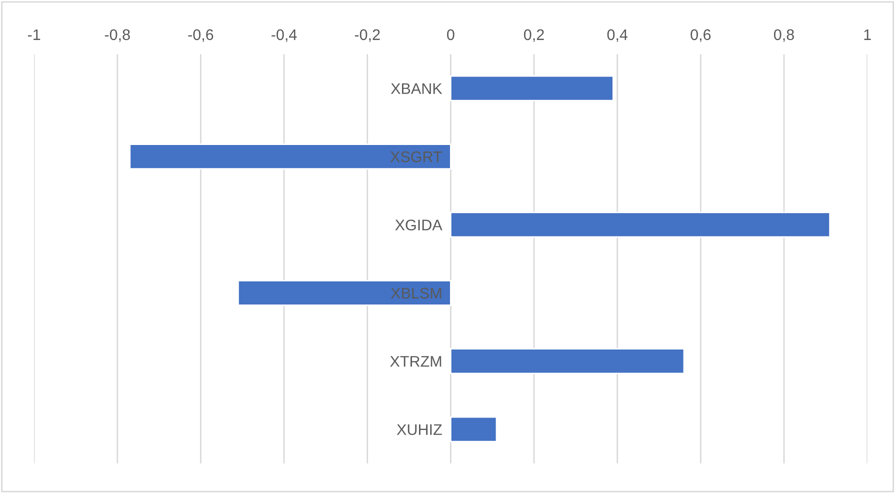  Describe the element at coordinates (534, 35) in the screenshot. I see `x-tick-label: 0,2` at that location.